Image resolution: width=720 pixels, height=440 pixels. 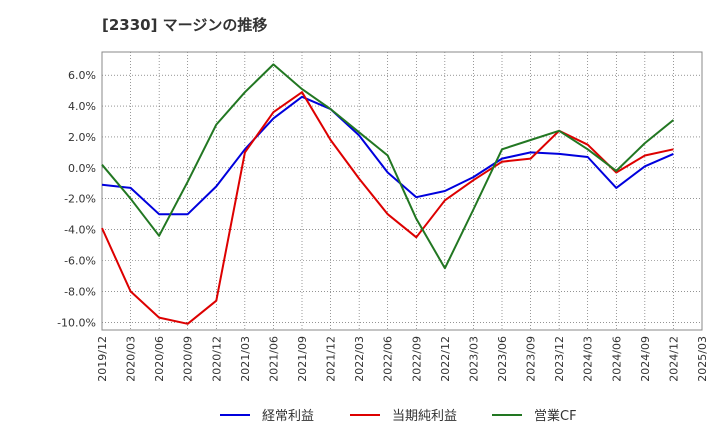 I want to click on legend-label-3: 営業CF, so click(x=555, y=416).